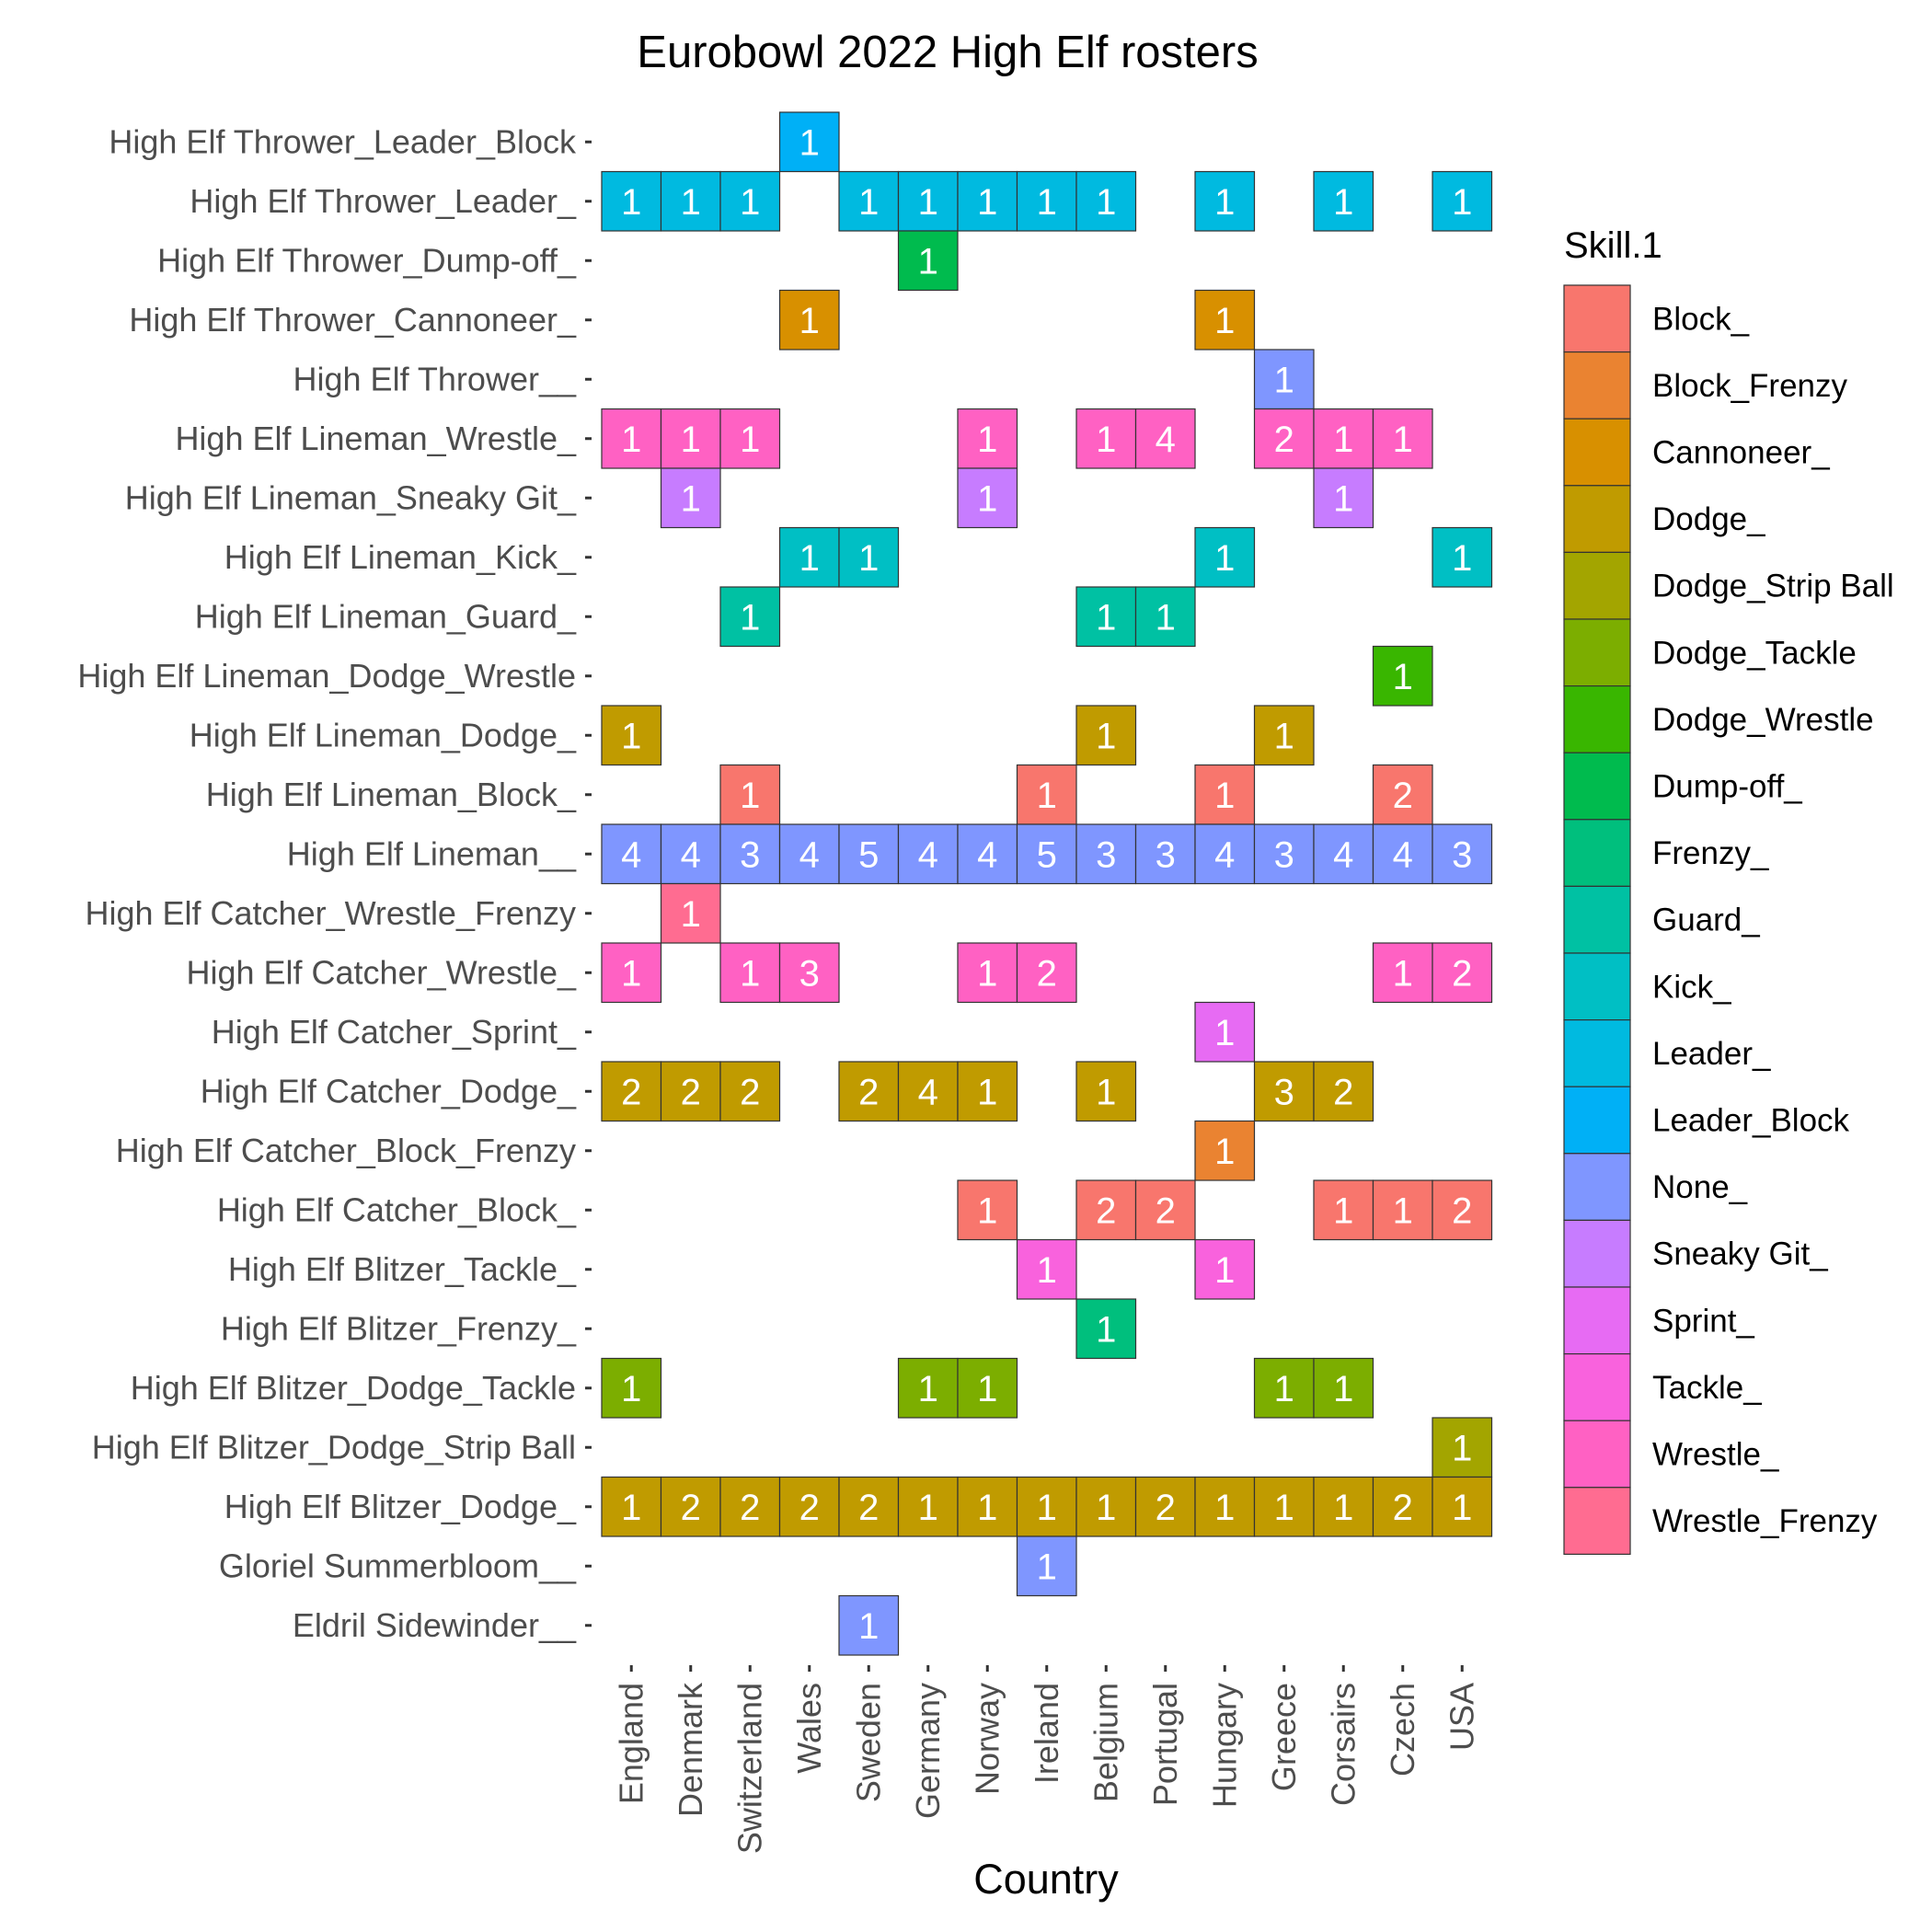 The height and width of the screenshot is (1932, 1932). What do you see at coordinates (1773, 586) in the screenshot?
I see `legend-label: Dodge_Strip Ball` at bounding box center [1773, 586].